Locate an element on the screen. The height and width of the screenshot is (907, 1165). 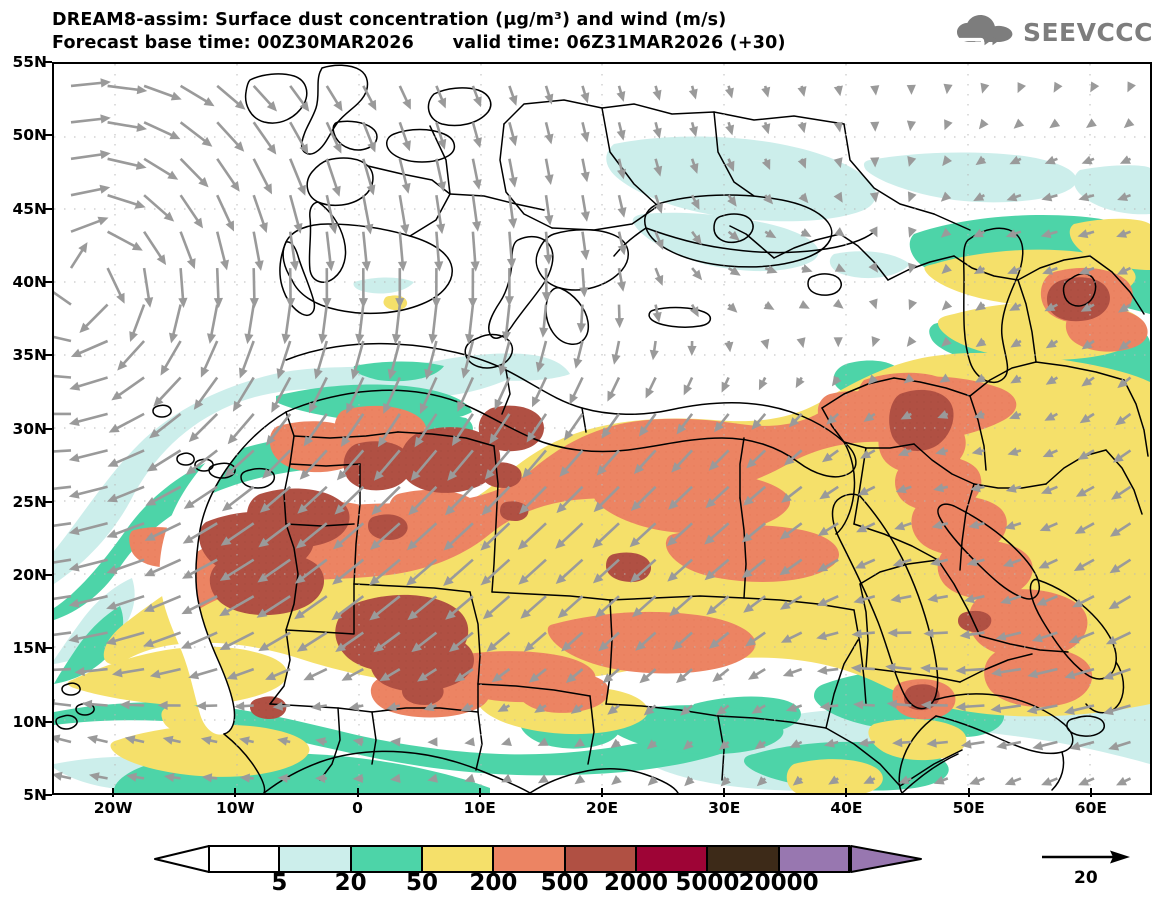
colorbar-bands is located at coordinates (529, 859).